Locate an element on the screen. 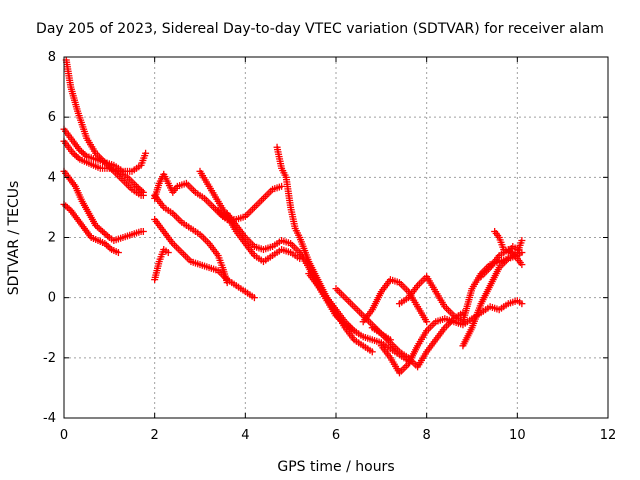  x-tick-label: 2 is located at coordinates (155, 435).